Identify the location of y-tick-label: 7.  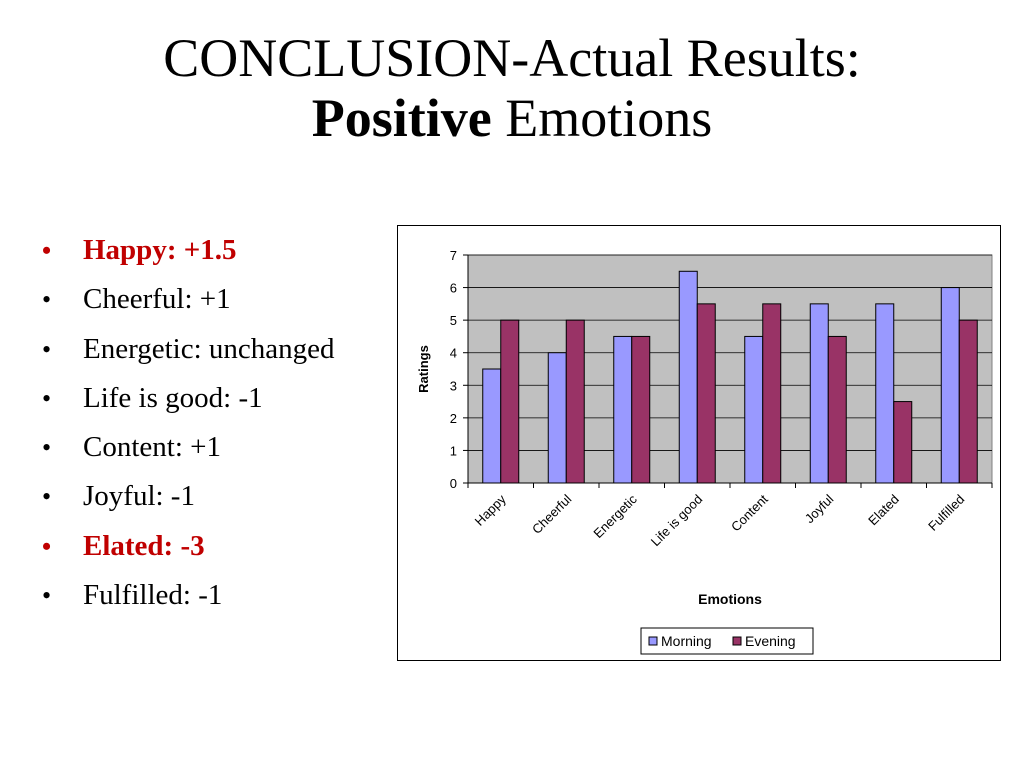
(453, 255).